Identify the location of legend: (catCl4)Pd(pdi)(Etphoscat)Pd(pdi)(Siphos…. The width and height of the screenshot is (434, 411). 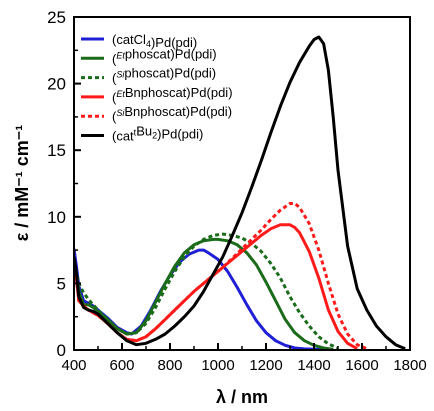
(157, 88).